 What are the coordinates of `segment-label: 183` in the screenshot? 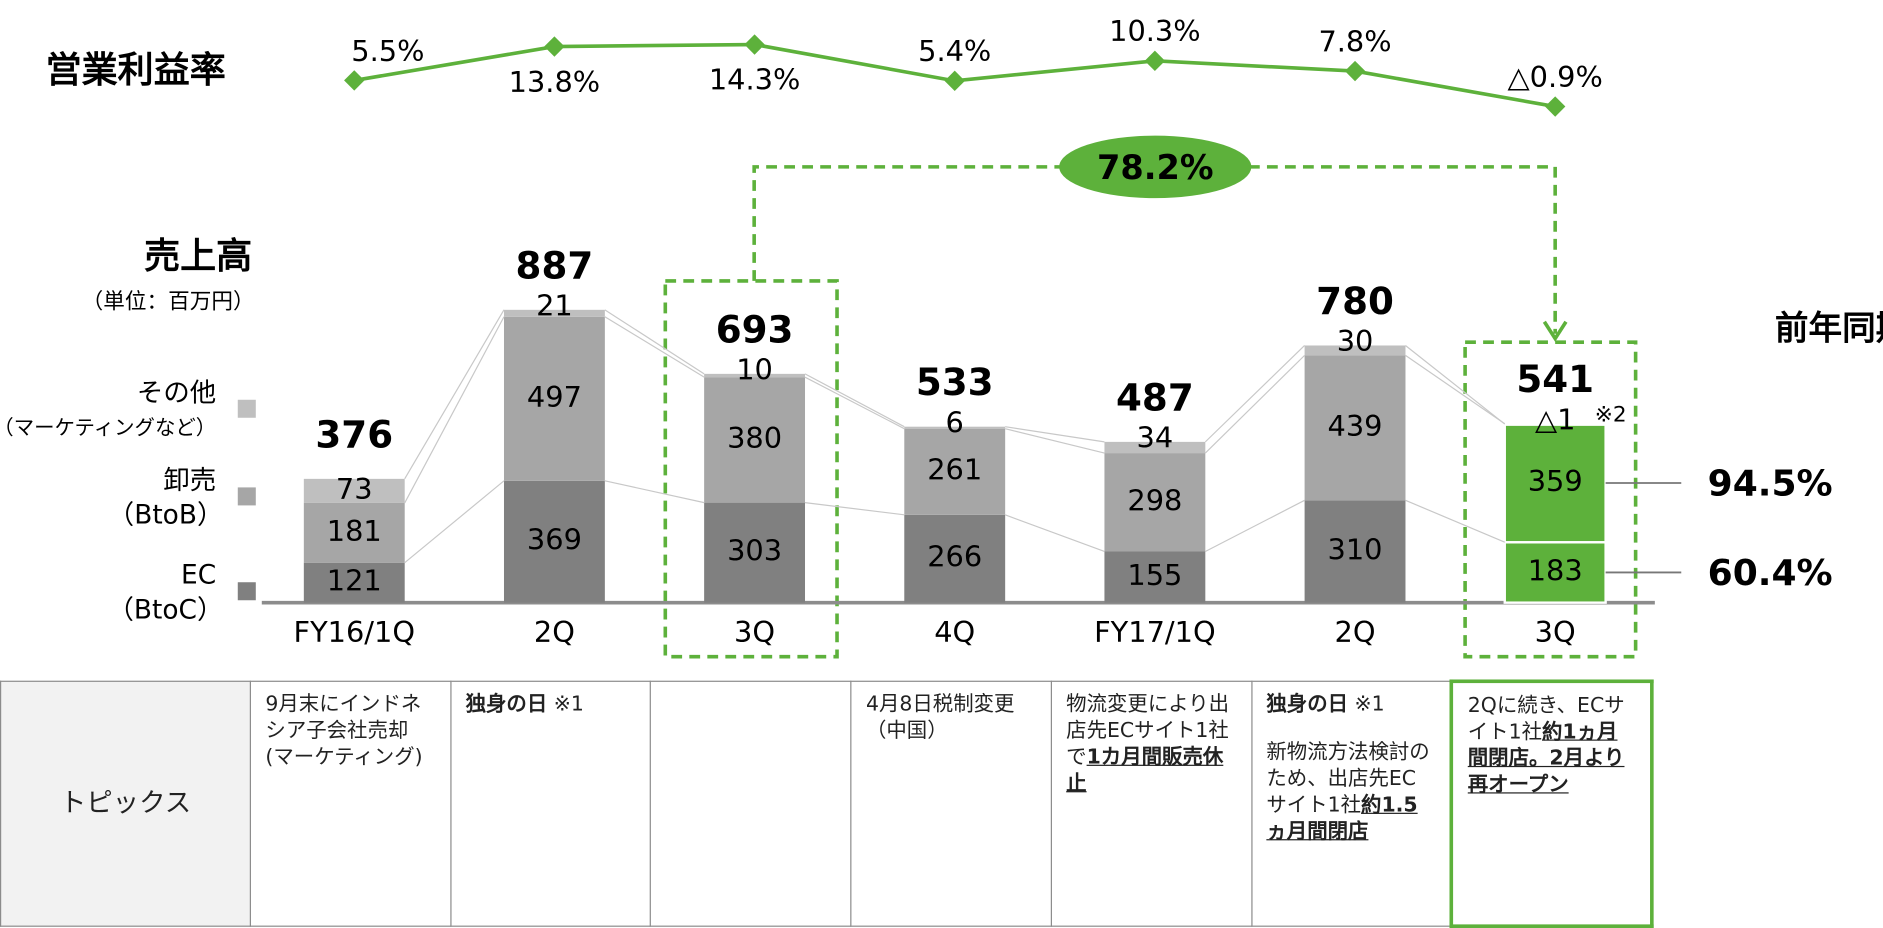 It's located at (1555, 570).